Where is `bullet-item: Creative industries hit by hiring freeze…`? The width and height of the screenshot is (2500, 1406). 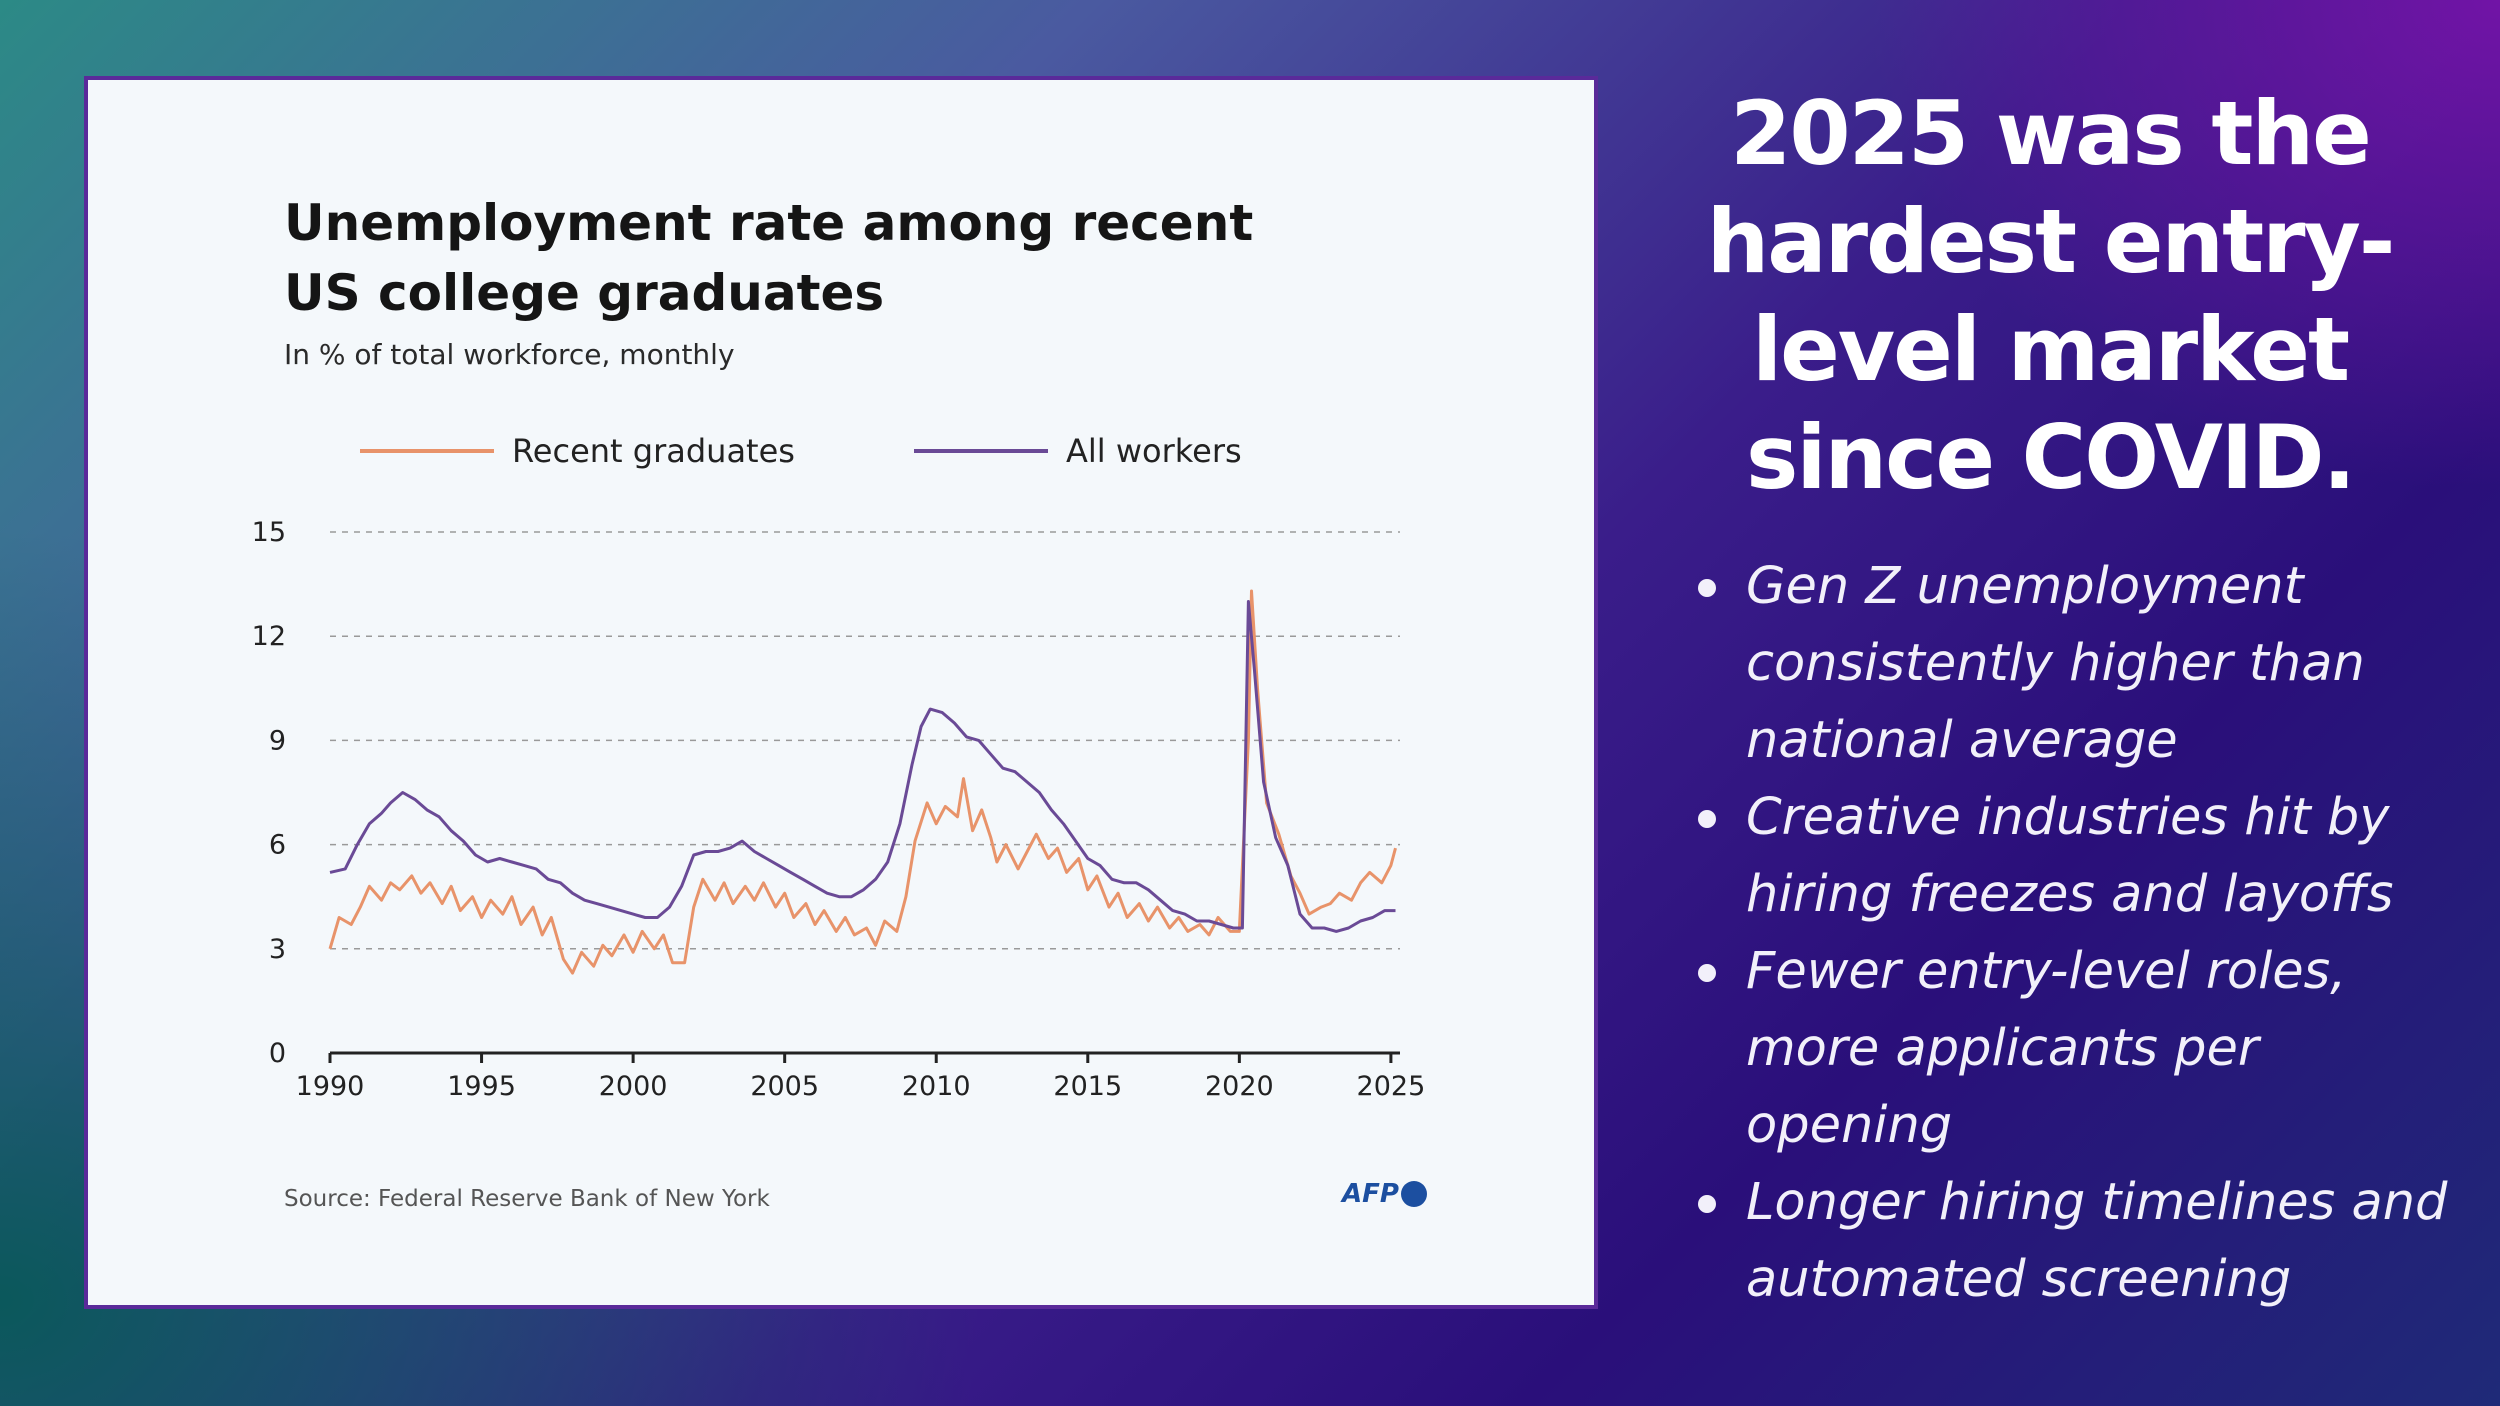
bullet-item: Creative industries hit by hiring freeze… is located at coordinates (2085, 856).